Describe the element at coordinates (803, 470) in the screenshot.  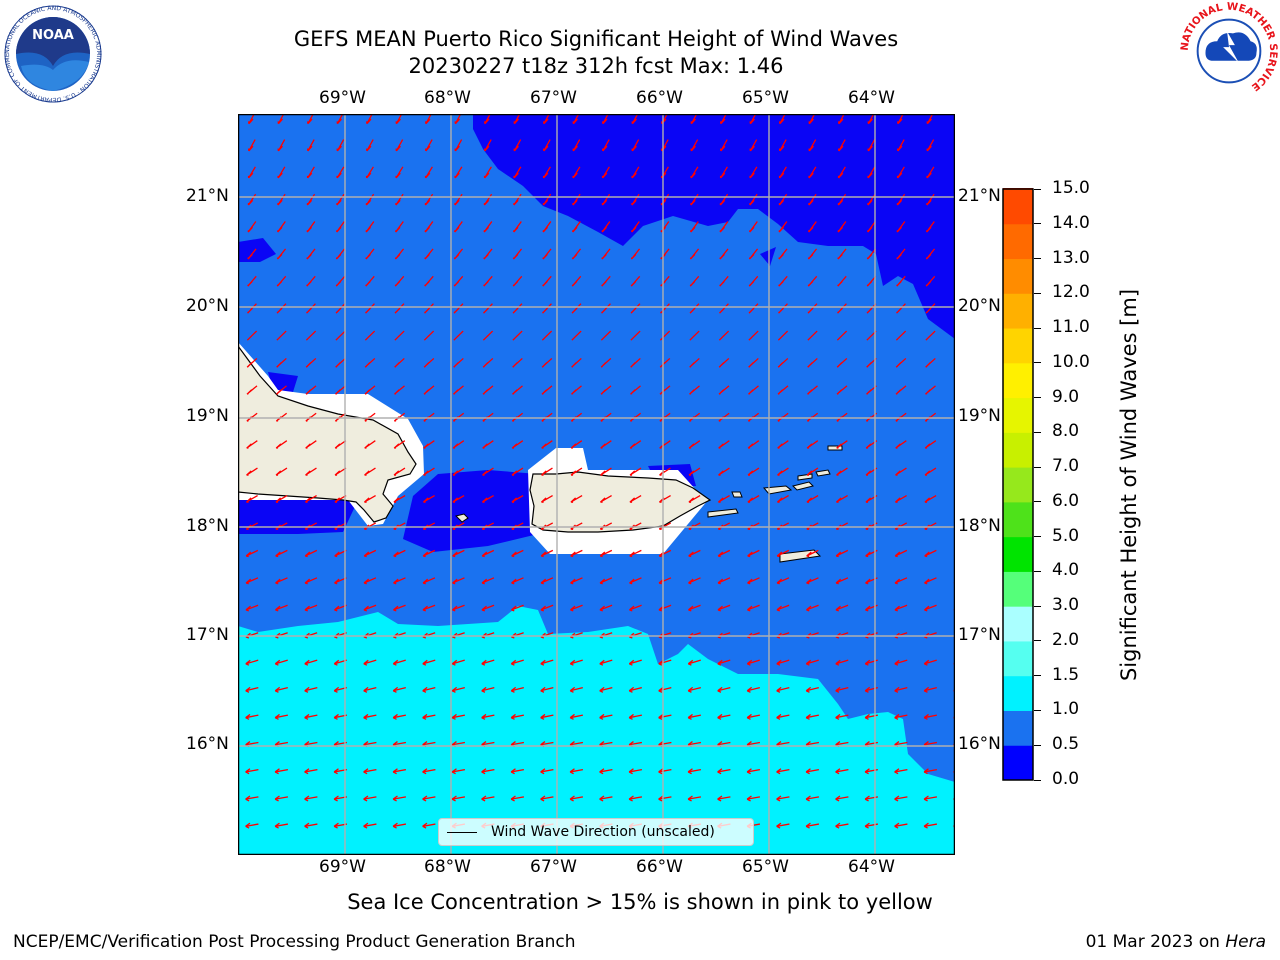
I see `land-virgin-islands` at that location.